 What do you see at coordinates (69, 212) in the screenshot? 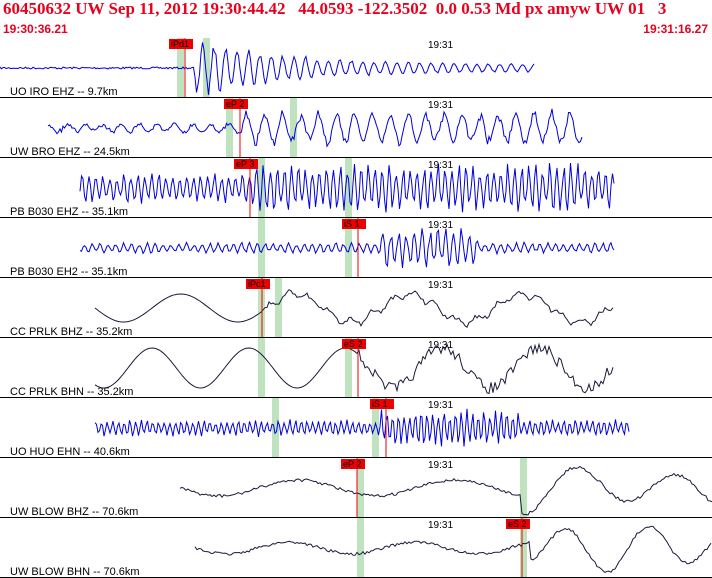
I see `station-label: PB B030 EHZ -- 35.1km` at bounding box center [69, 212].